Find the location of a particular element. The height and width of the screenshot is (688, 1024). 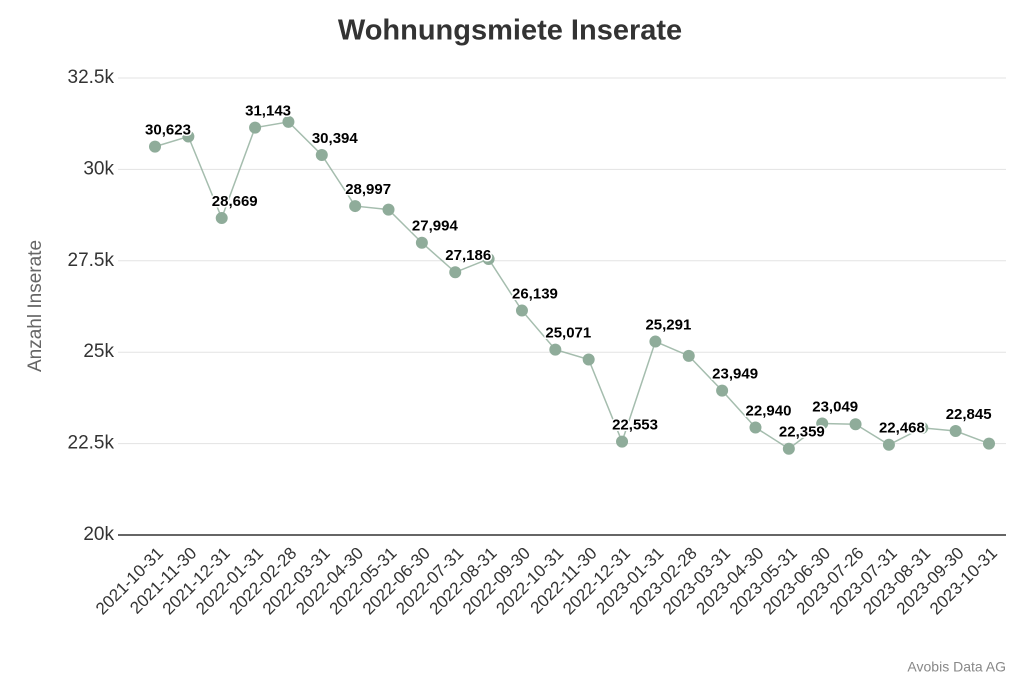

data-label: 22,553 is located at coordinates (635, 425).